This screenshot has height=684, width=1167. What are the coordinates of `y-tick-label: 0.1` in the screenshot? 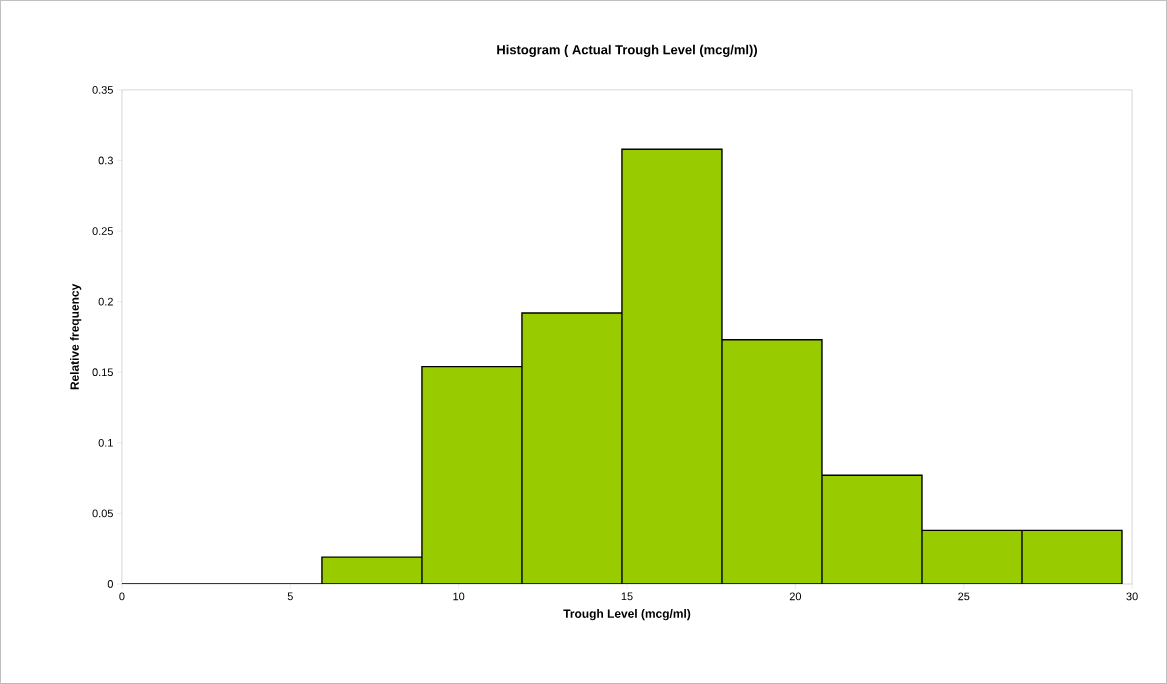 It's located at (105, 443).